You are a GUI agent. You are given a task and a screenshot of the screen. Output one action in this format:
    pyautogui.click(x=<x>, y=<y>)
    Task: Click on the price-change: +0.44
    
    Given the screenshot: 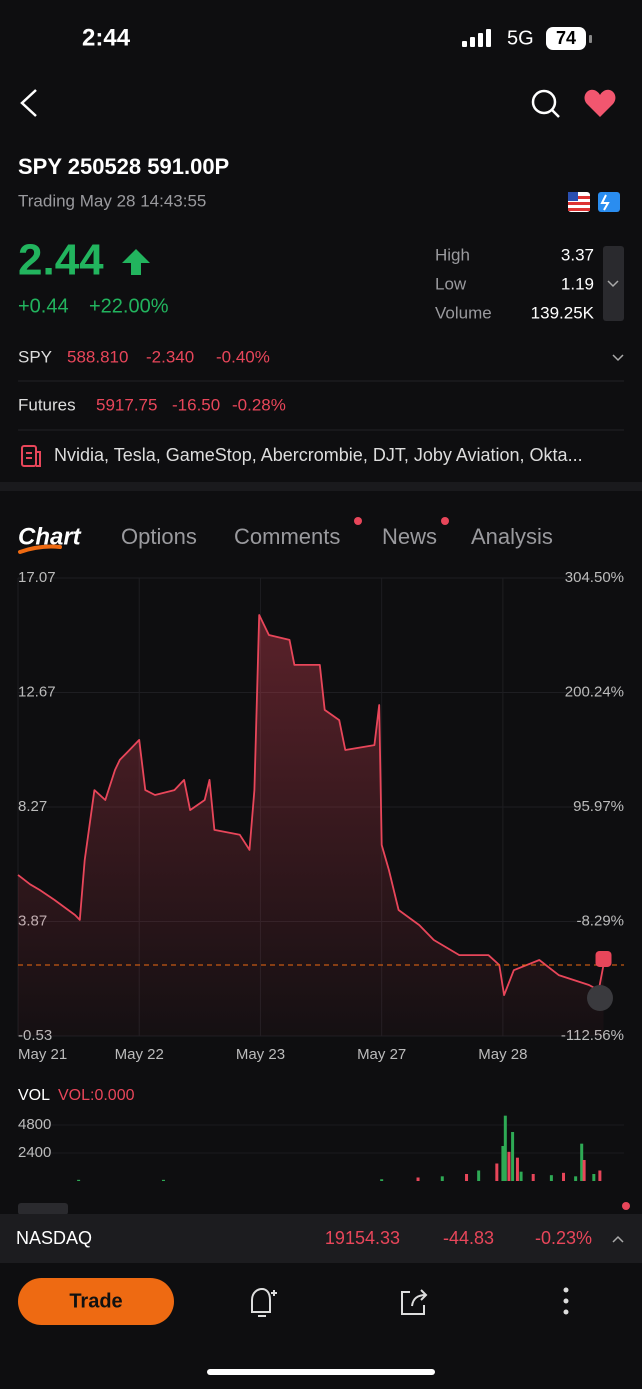 What is the action you would take?
    pyautogui.click(x=43, y=306)
    